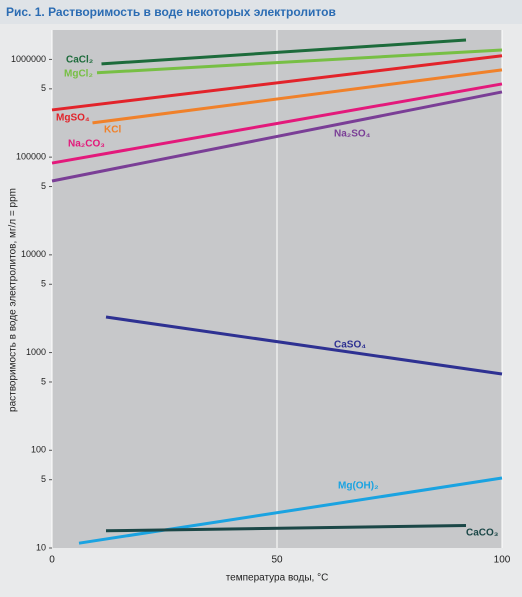 The width and height of the screenshot is (522, 597). What do you see at coordinates (78, 74) in the screenshot?
I see `series-label: MgCl₂` at bounding box center [78, 74].